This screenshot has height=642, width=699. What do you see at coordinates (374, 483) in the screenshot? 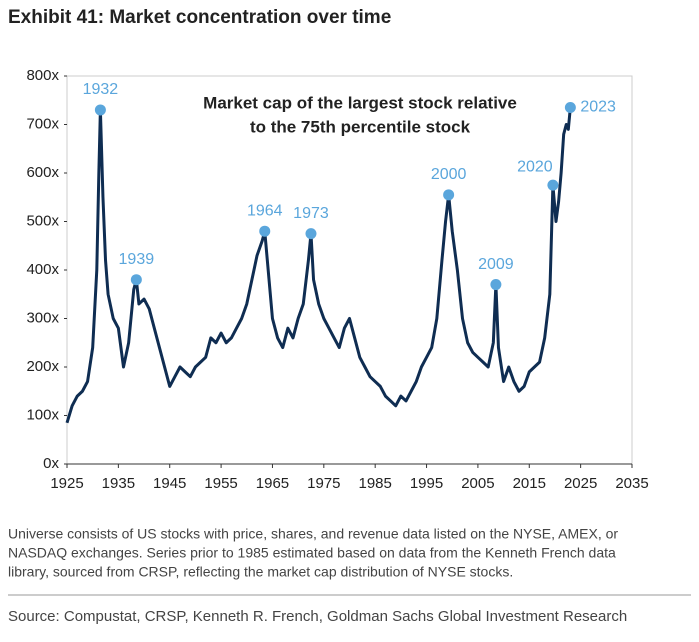
I see `x-tick-label: 1985` at bounding box center [374, 483].